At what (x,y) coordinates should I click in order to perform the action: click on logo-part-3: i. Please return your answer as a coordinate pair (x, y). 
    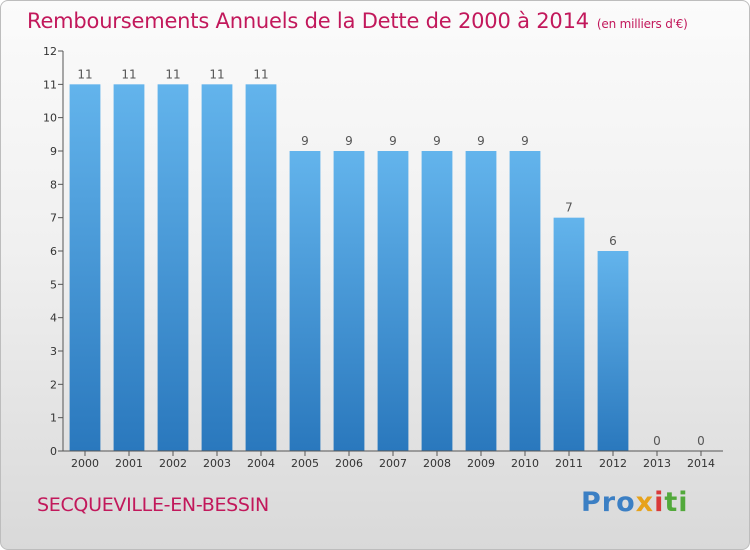
    Looking at the image, I should click on (659, 502).